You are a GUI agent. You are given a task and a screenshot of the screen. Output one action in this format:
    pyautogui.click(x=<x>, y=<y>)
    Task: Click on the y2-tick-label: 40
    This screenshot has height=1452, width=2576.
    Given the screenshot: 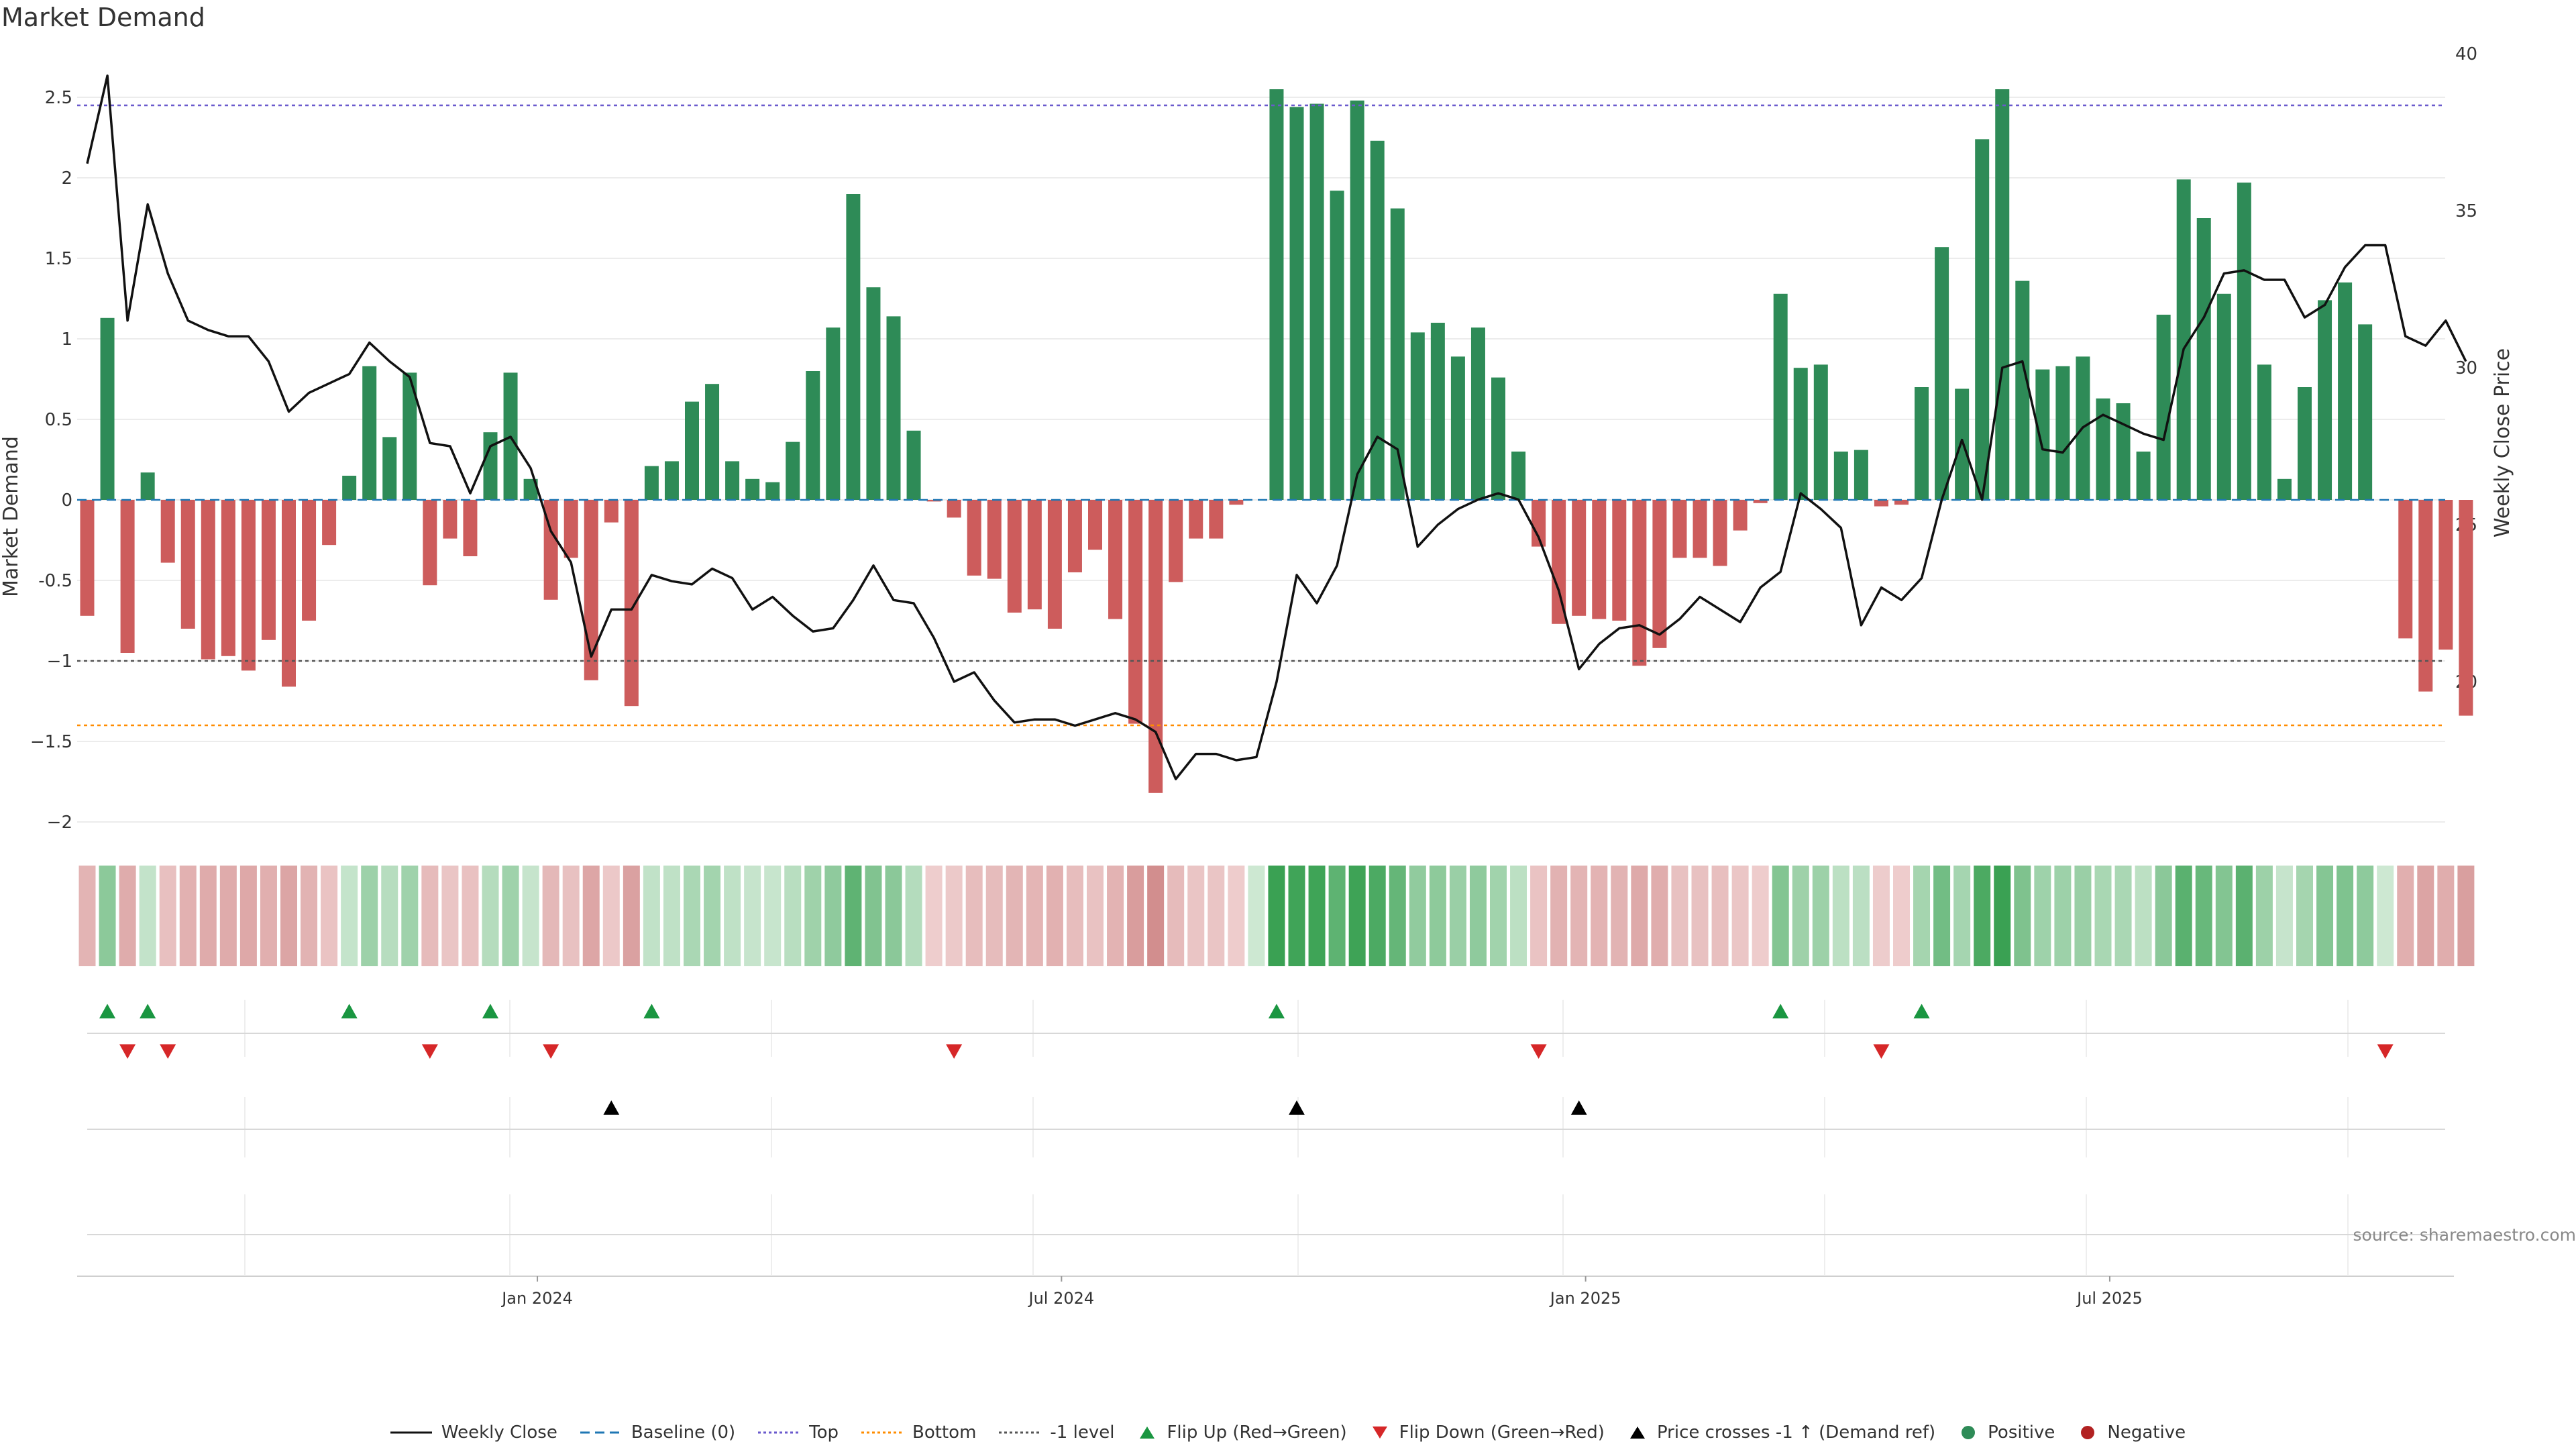 What is the action you would take?
    pyautogui.click(x=2466, y=54)
    